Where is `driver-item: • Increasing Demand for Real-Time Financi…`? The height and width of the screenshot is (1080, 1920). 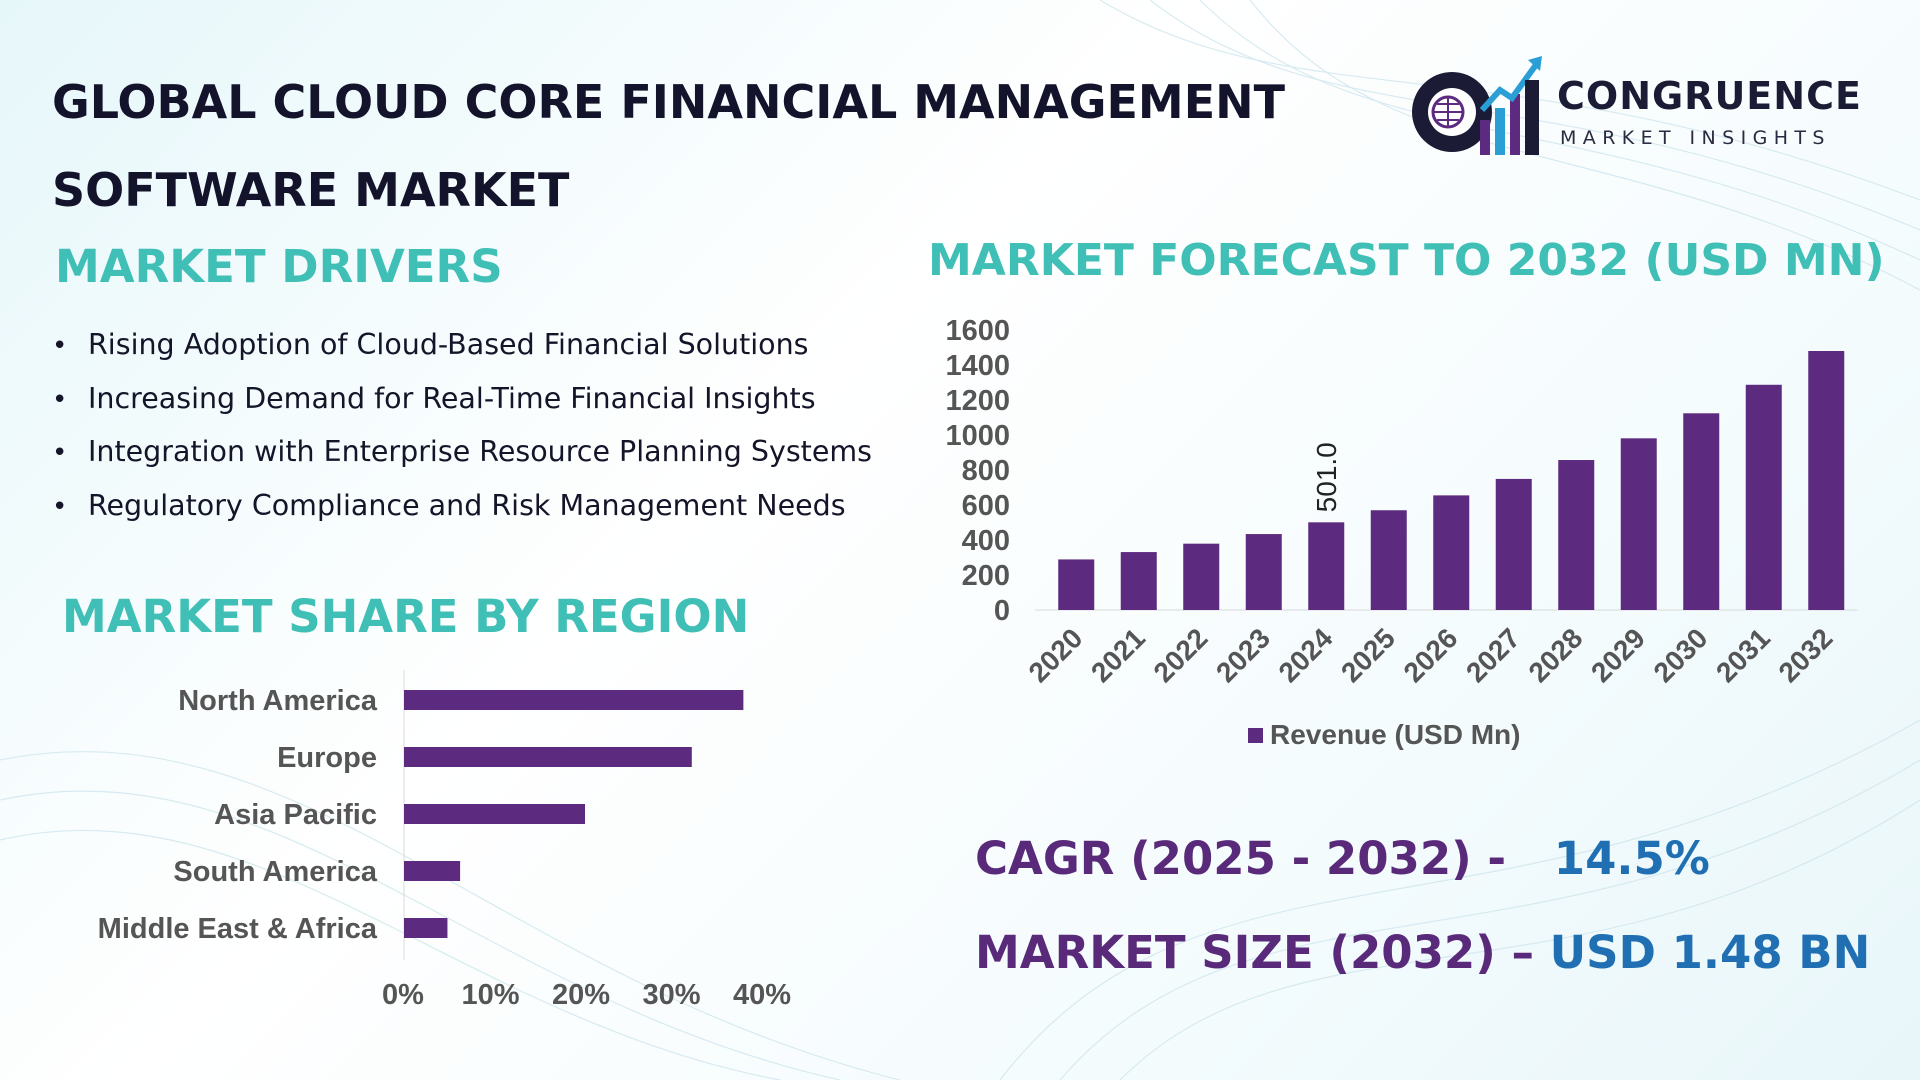
driver-item: • Increasing Demand for Real-Time Financi… is located at coordinates (462, 403).